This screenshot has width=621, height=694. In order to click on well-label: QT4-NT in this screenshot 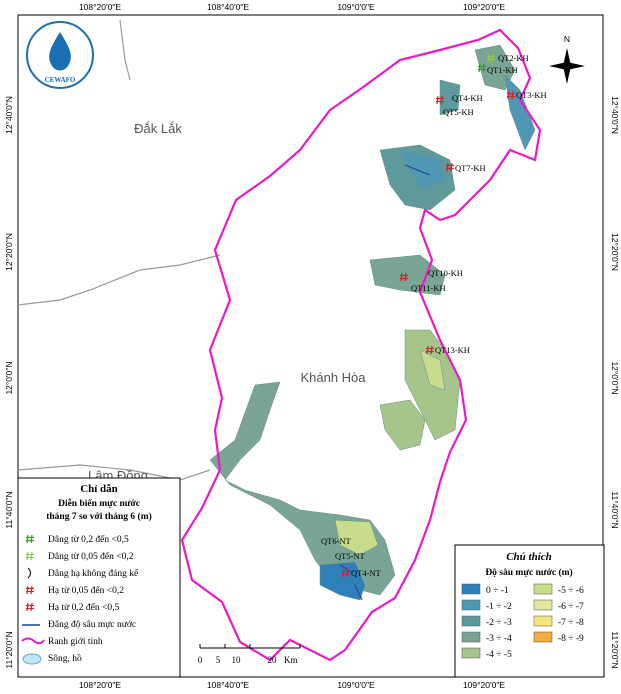, I will do `click(366, 573)`.